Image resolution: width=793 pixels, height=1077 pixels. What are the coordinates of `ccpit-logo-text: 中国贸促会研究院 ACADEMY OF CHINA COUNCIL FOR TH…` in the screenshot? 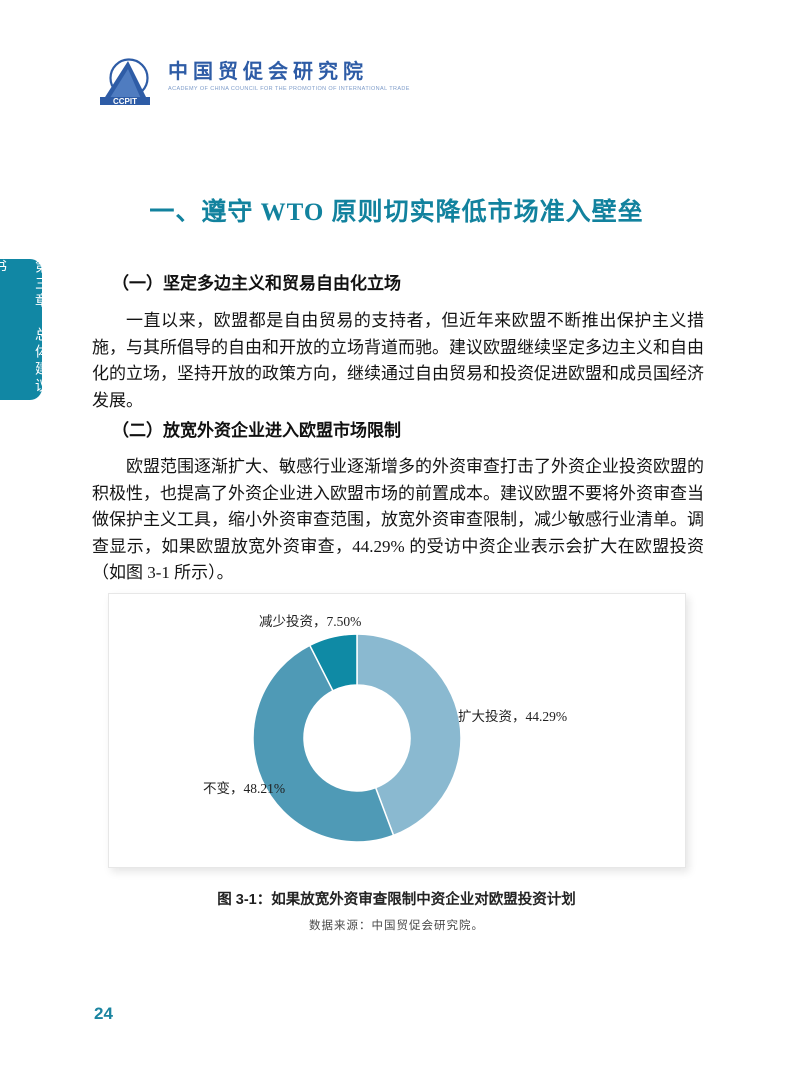 It's located at (289, 72).